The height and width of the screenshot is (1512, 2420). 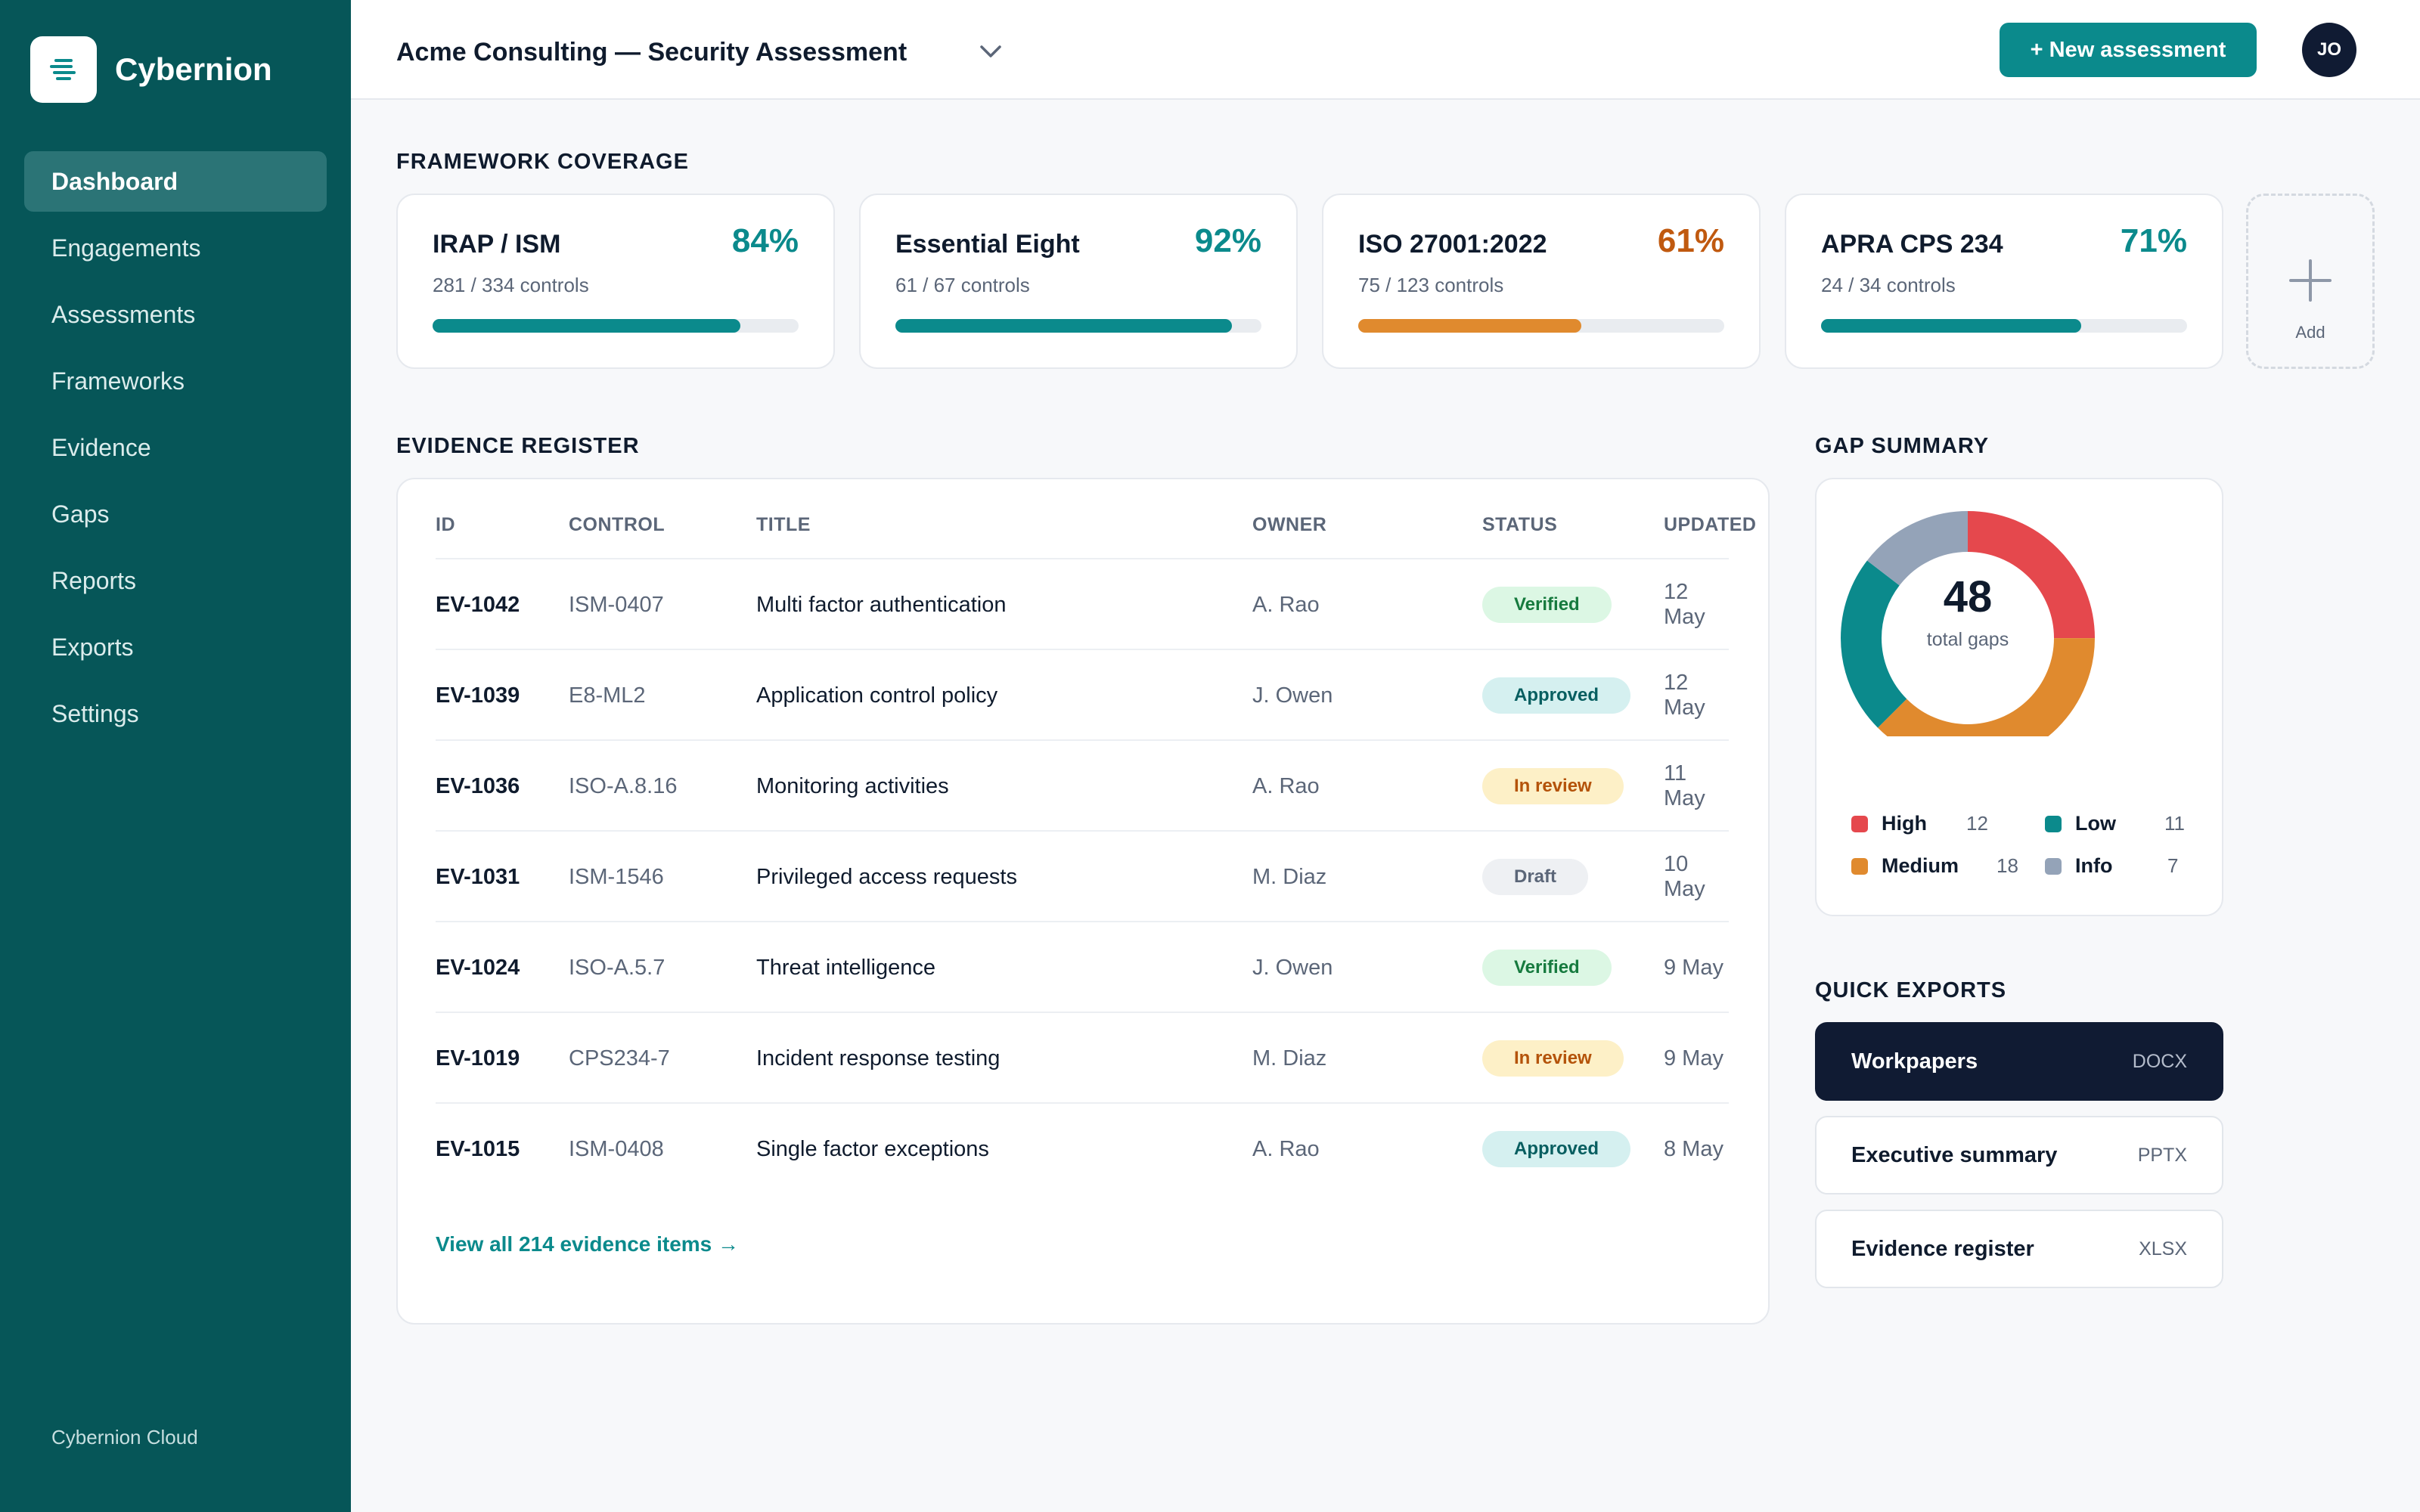 I want to click on evidence-title: Incident response testing, so click(x=878, y=1058).